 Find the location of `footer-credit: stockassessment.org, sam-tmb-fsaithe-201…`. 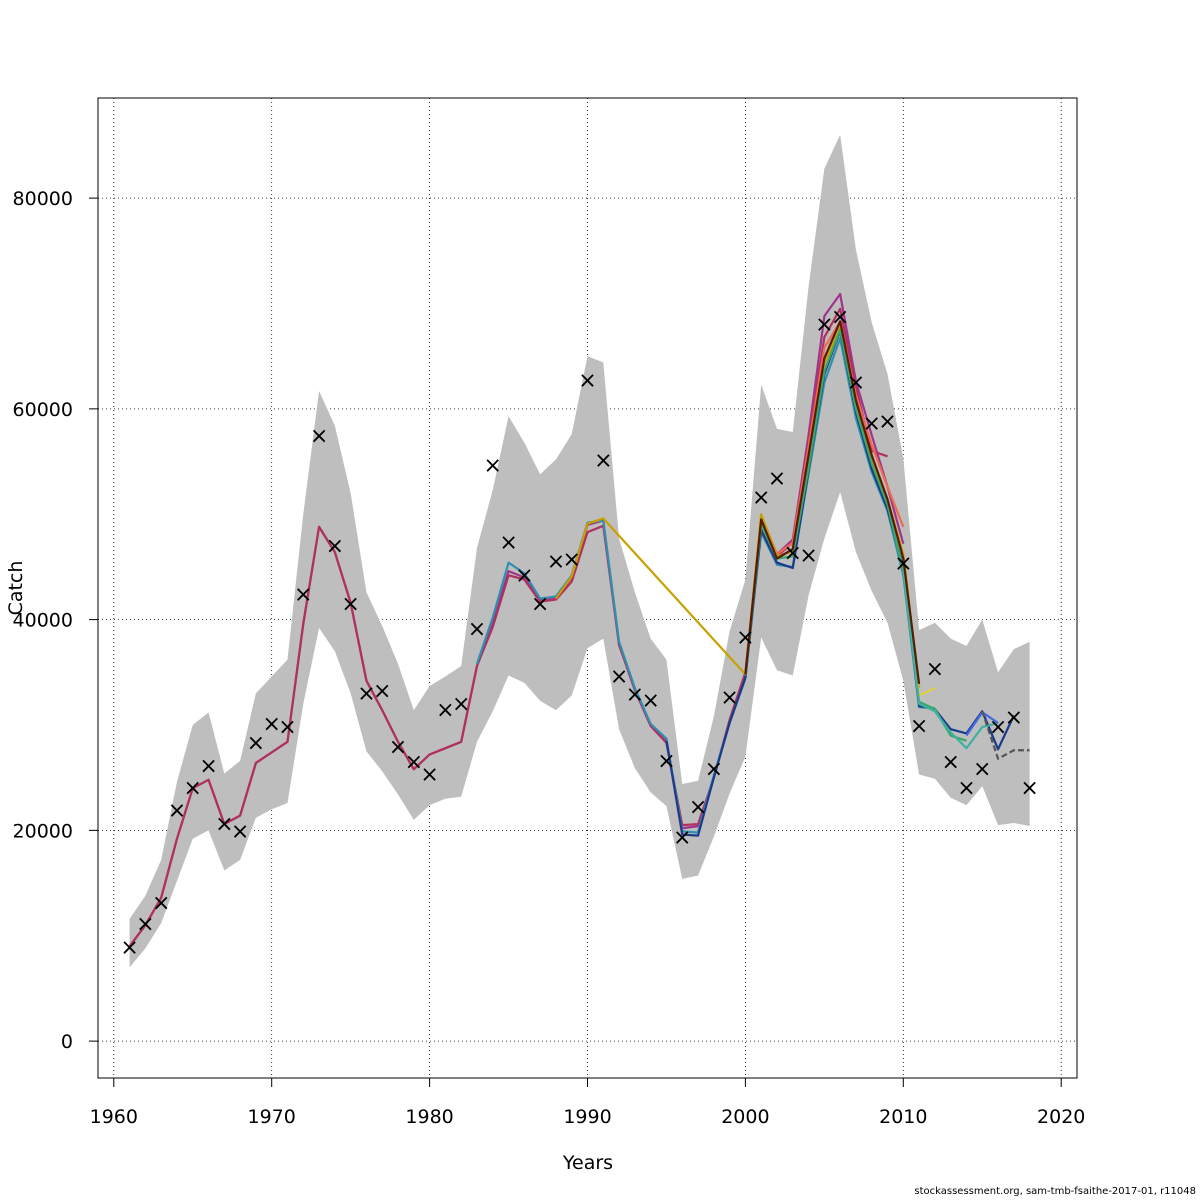

footer-credit: stockassessment.org, sam-tmb-fsaithe-201… is located at coordinates (1055, 1191).